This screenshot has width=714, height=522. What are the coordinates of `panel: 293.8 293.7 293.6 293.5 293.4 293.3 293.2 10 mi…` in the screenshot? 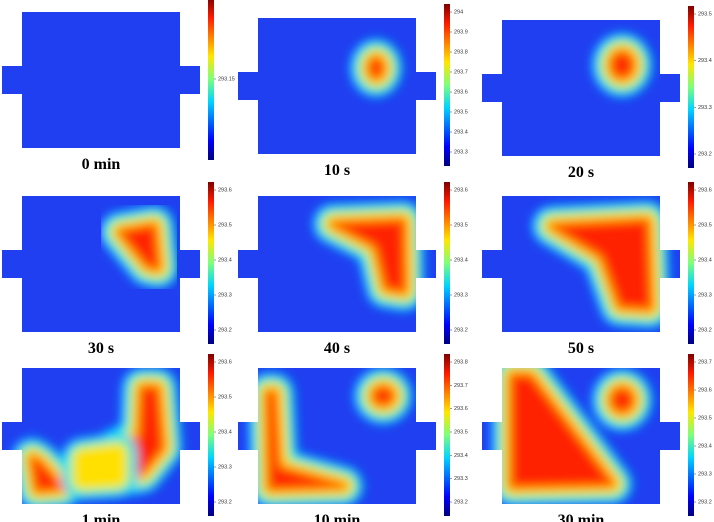 It's located at (353, 438).